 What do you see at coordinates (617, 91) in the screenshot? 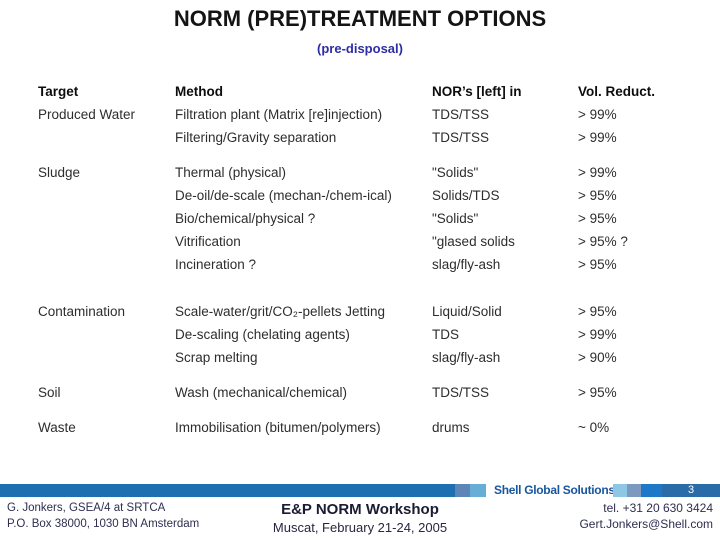
I see `cell-vol: Vol. Reduct.` at bounding box center [617, 91].